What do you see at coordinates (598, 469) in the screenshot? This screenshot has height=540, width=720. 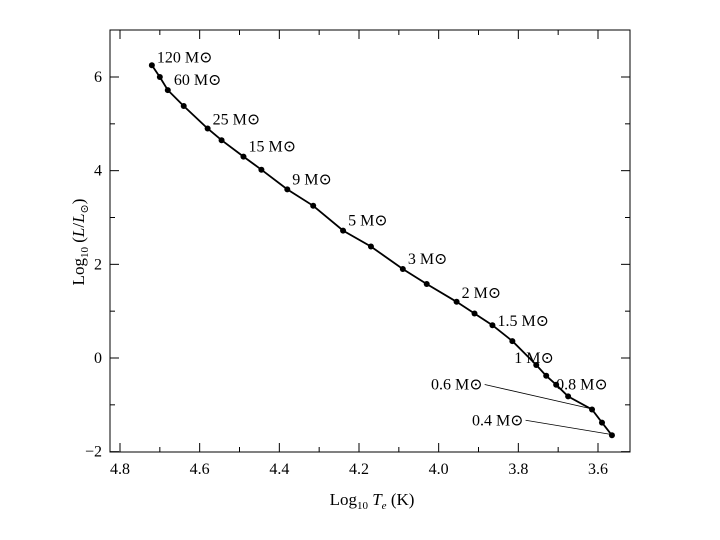 I see `x-tick-label: 3.6` at bounding box center [598, 469].